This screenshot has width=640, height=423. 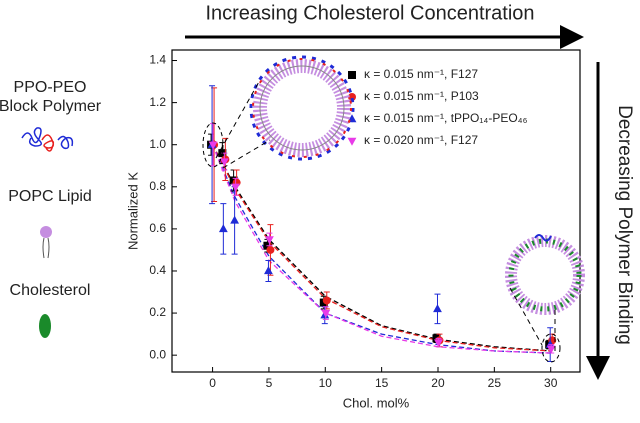 What do you see at coordinates (157, 354) in the screenshot?
I see `y-tick-label: 0.0` at bounding box center [157, 354].